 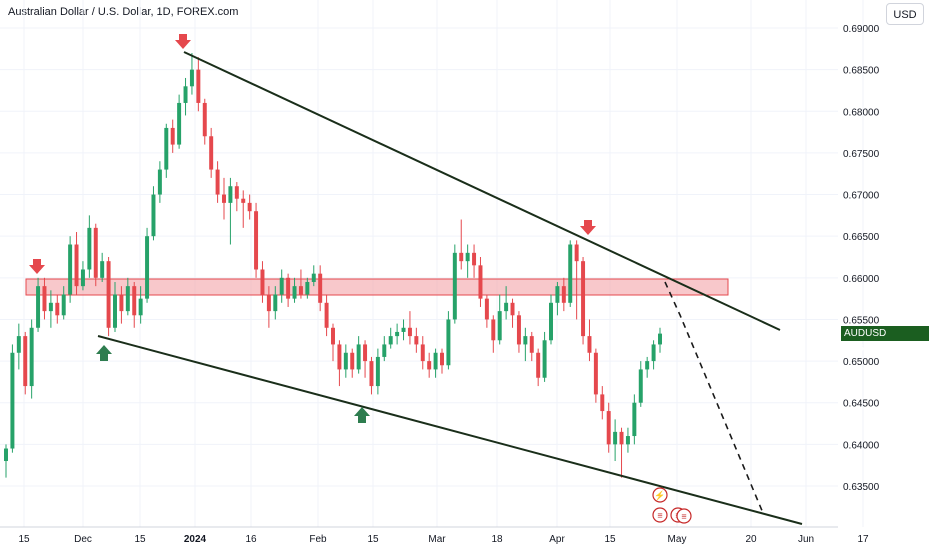 I want to click on buy-arrow-icon, so click(x=362, y=415).